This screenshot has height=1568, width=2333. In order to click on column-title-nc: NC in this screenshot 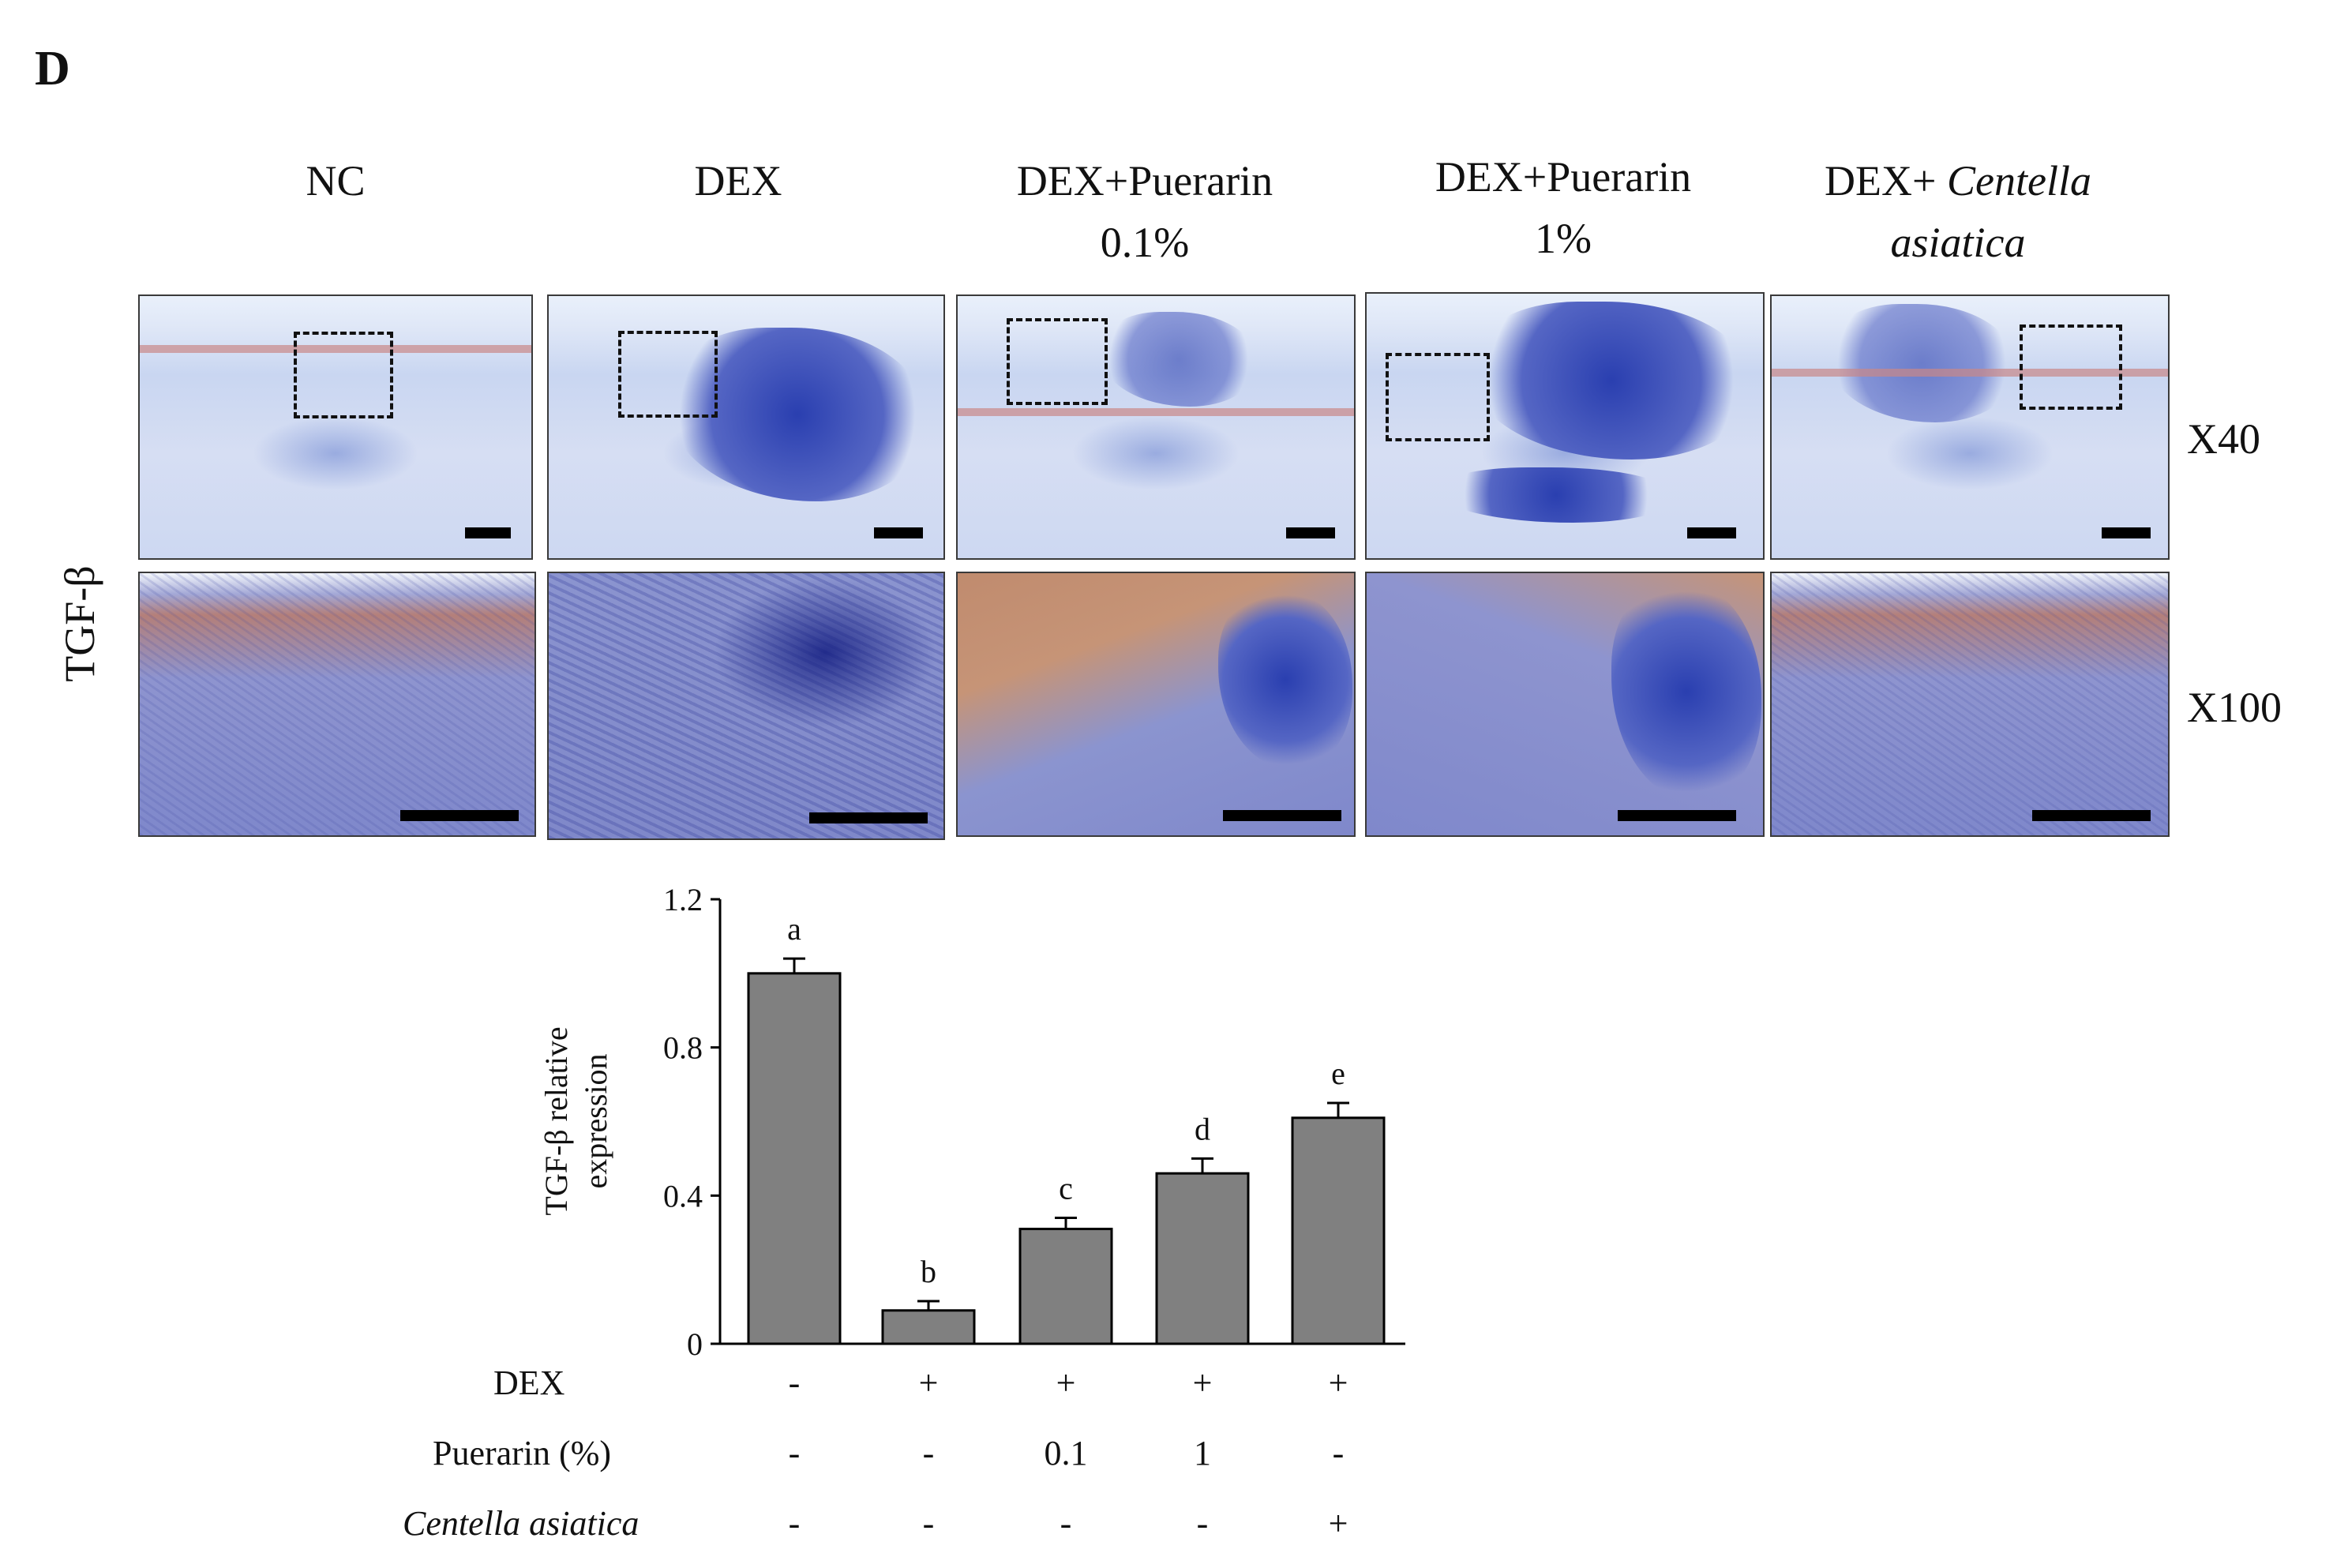, I will do `click(335, 181)`.